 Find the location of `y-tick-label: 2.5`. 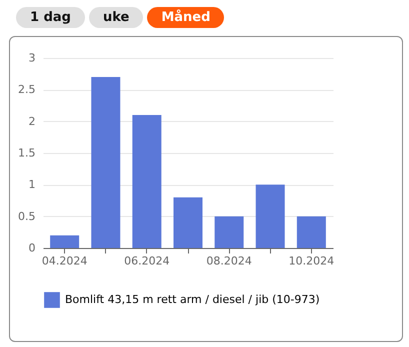

y-tick-label: 2.5 is located at coordinates (27, 89).